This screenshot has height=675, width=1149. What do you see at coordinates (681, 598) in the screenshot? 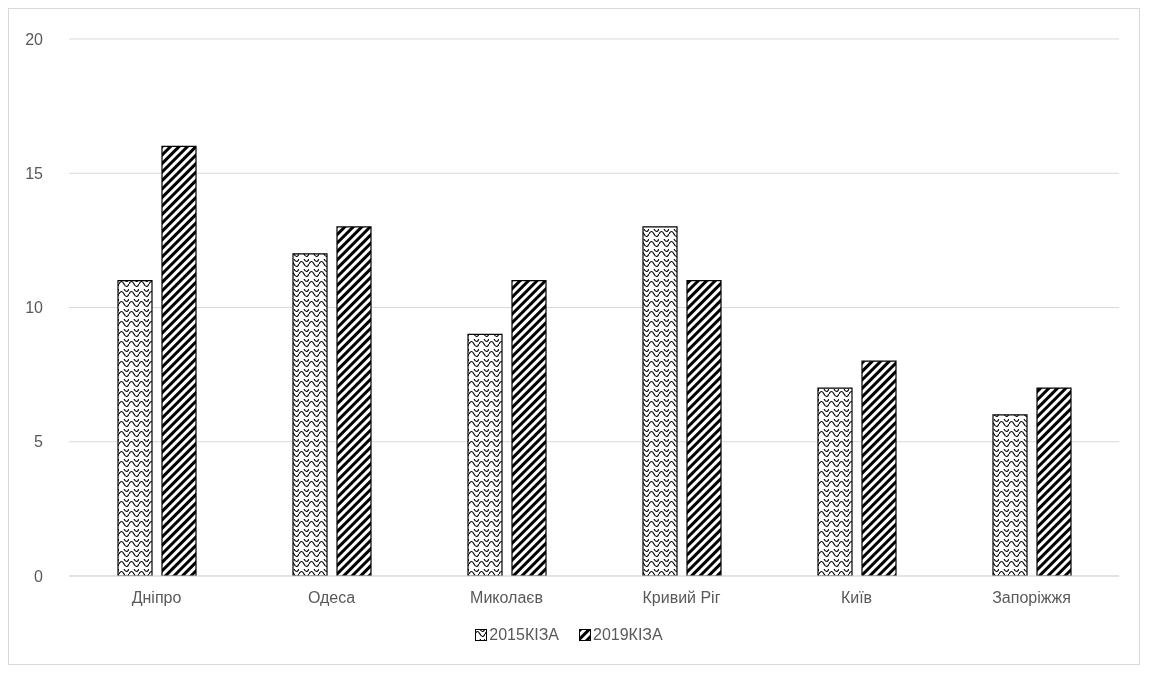
I see `x-tick-label: Кривий Ріг` at bounding box center [681, 598].